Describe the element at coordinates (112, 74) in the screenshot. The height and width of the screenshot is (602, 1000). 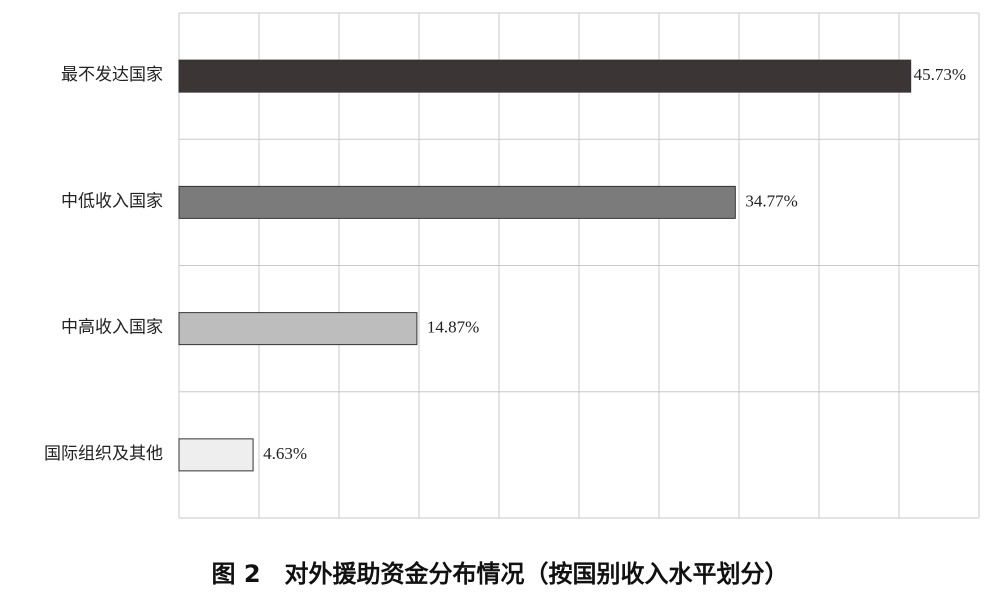
I see `y-tick-label: 最不发达国家` at that location.